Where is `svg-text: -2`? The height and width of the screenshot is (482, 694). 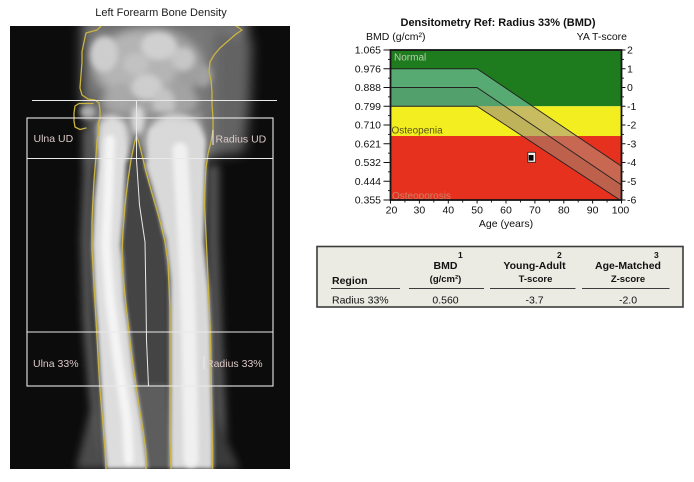
svg-text: -2 is located at coordinates (631, 126).